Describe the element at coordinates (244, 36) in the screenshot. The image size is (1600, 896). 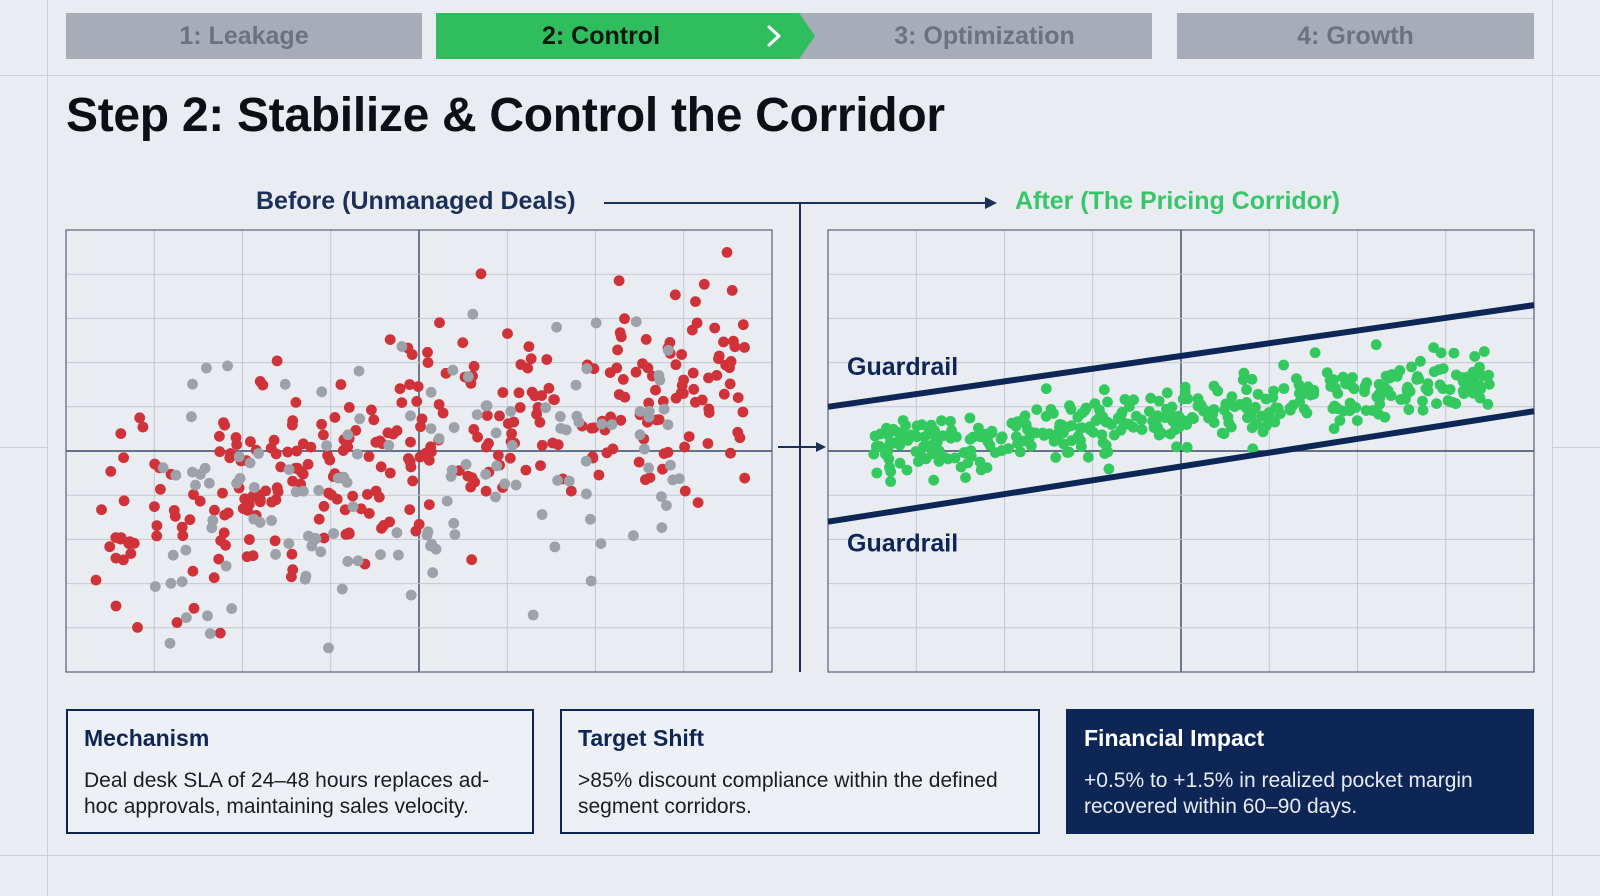
I see `step-tab-leakage: 1: Leakage` at that location.